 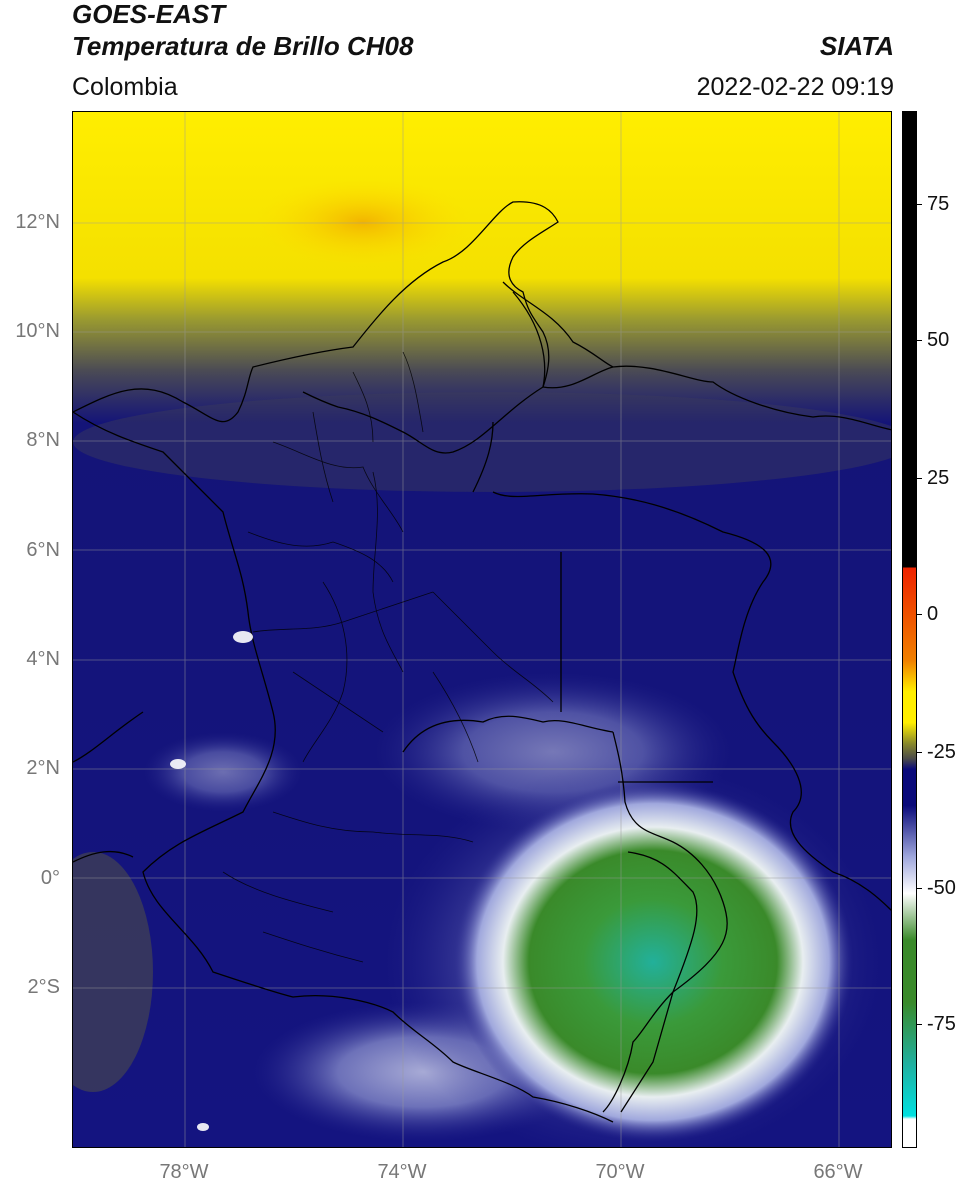 What do you see at coordinates (941, 888) in the screenshot?
I see `colorbar-label: -50` at bounding box center [941, 888].